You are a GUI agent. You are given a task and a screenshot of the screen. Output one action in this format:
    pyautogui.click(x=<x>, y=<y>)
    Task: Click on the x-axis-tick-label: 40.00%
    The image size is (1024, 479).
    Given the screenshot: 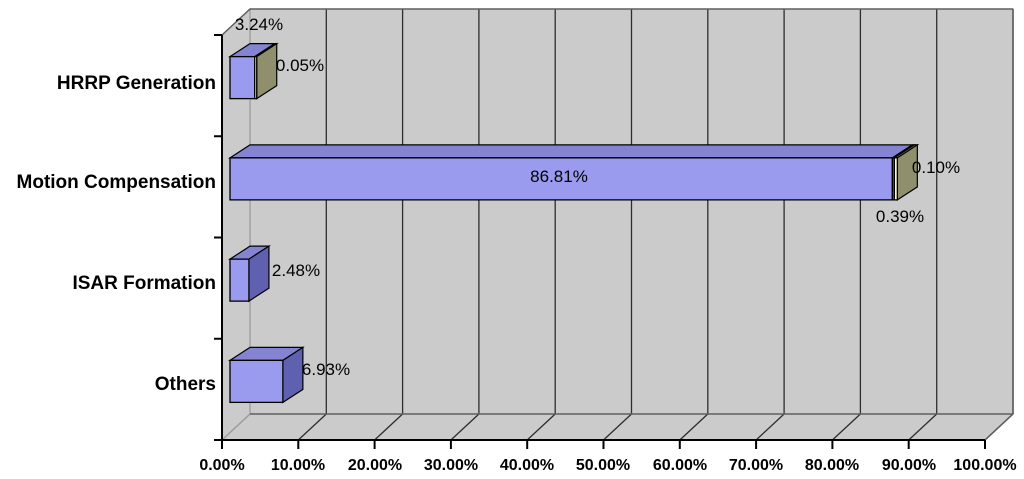 What is the action you would take?
    pyautogui.click(x=527, y=465)
    